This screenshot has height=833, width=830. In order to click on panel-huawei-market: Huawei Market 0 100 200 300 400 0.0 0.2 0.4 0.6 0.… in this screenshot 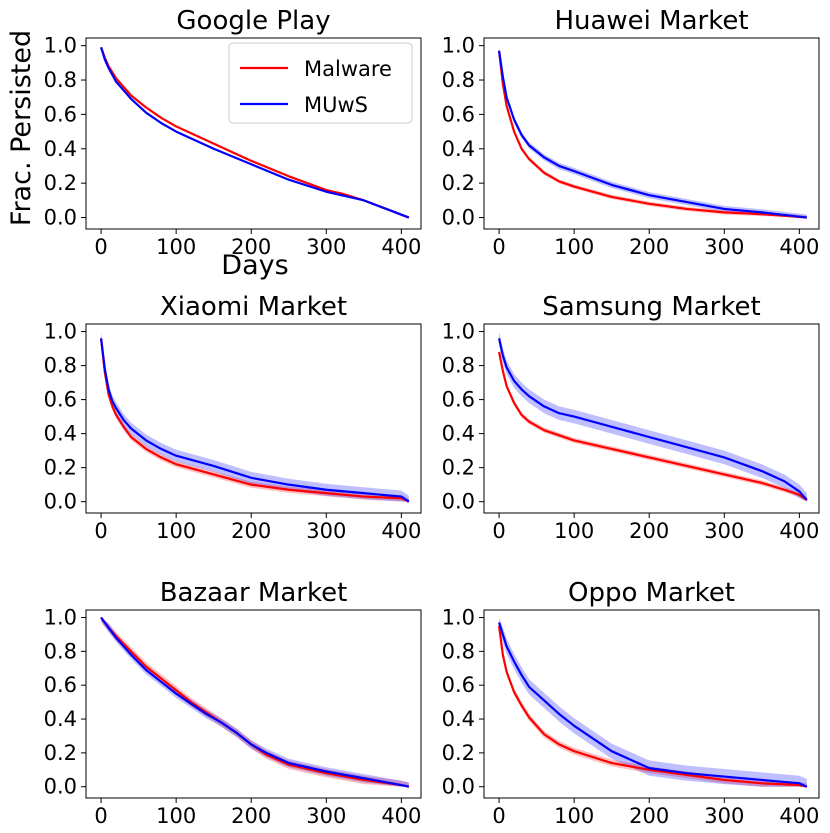, I will do `click(631, 132)`.